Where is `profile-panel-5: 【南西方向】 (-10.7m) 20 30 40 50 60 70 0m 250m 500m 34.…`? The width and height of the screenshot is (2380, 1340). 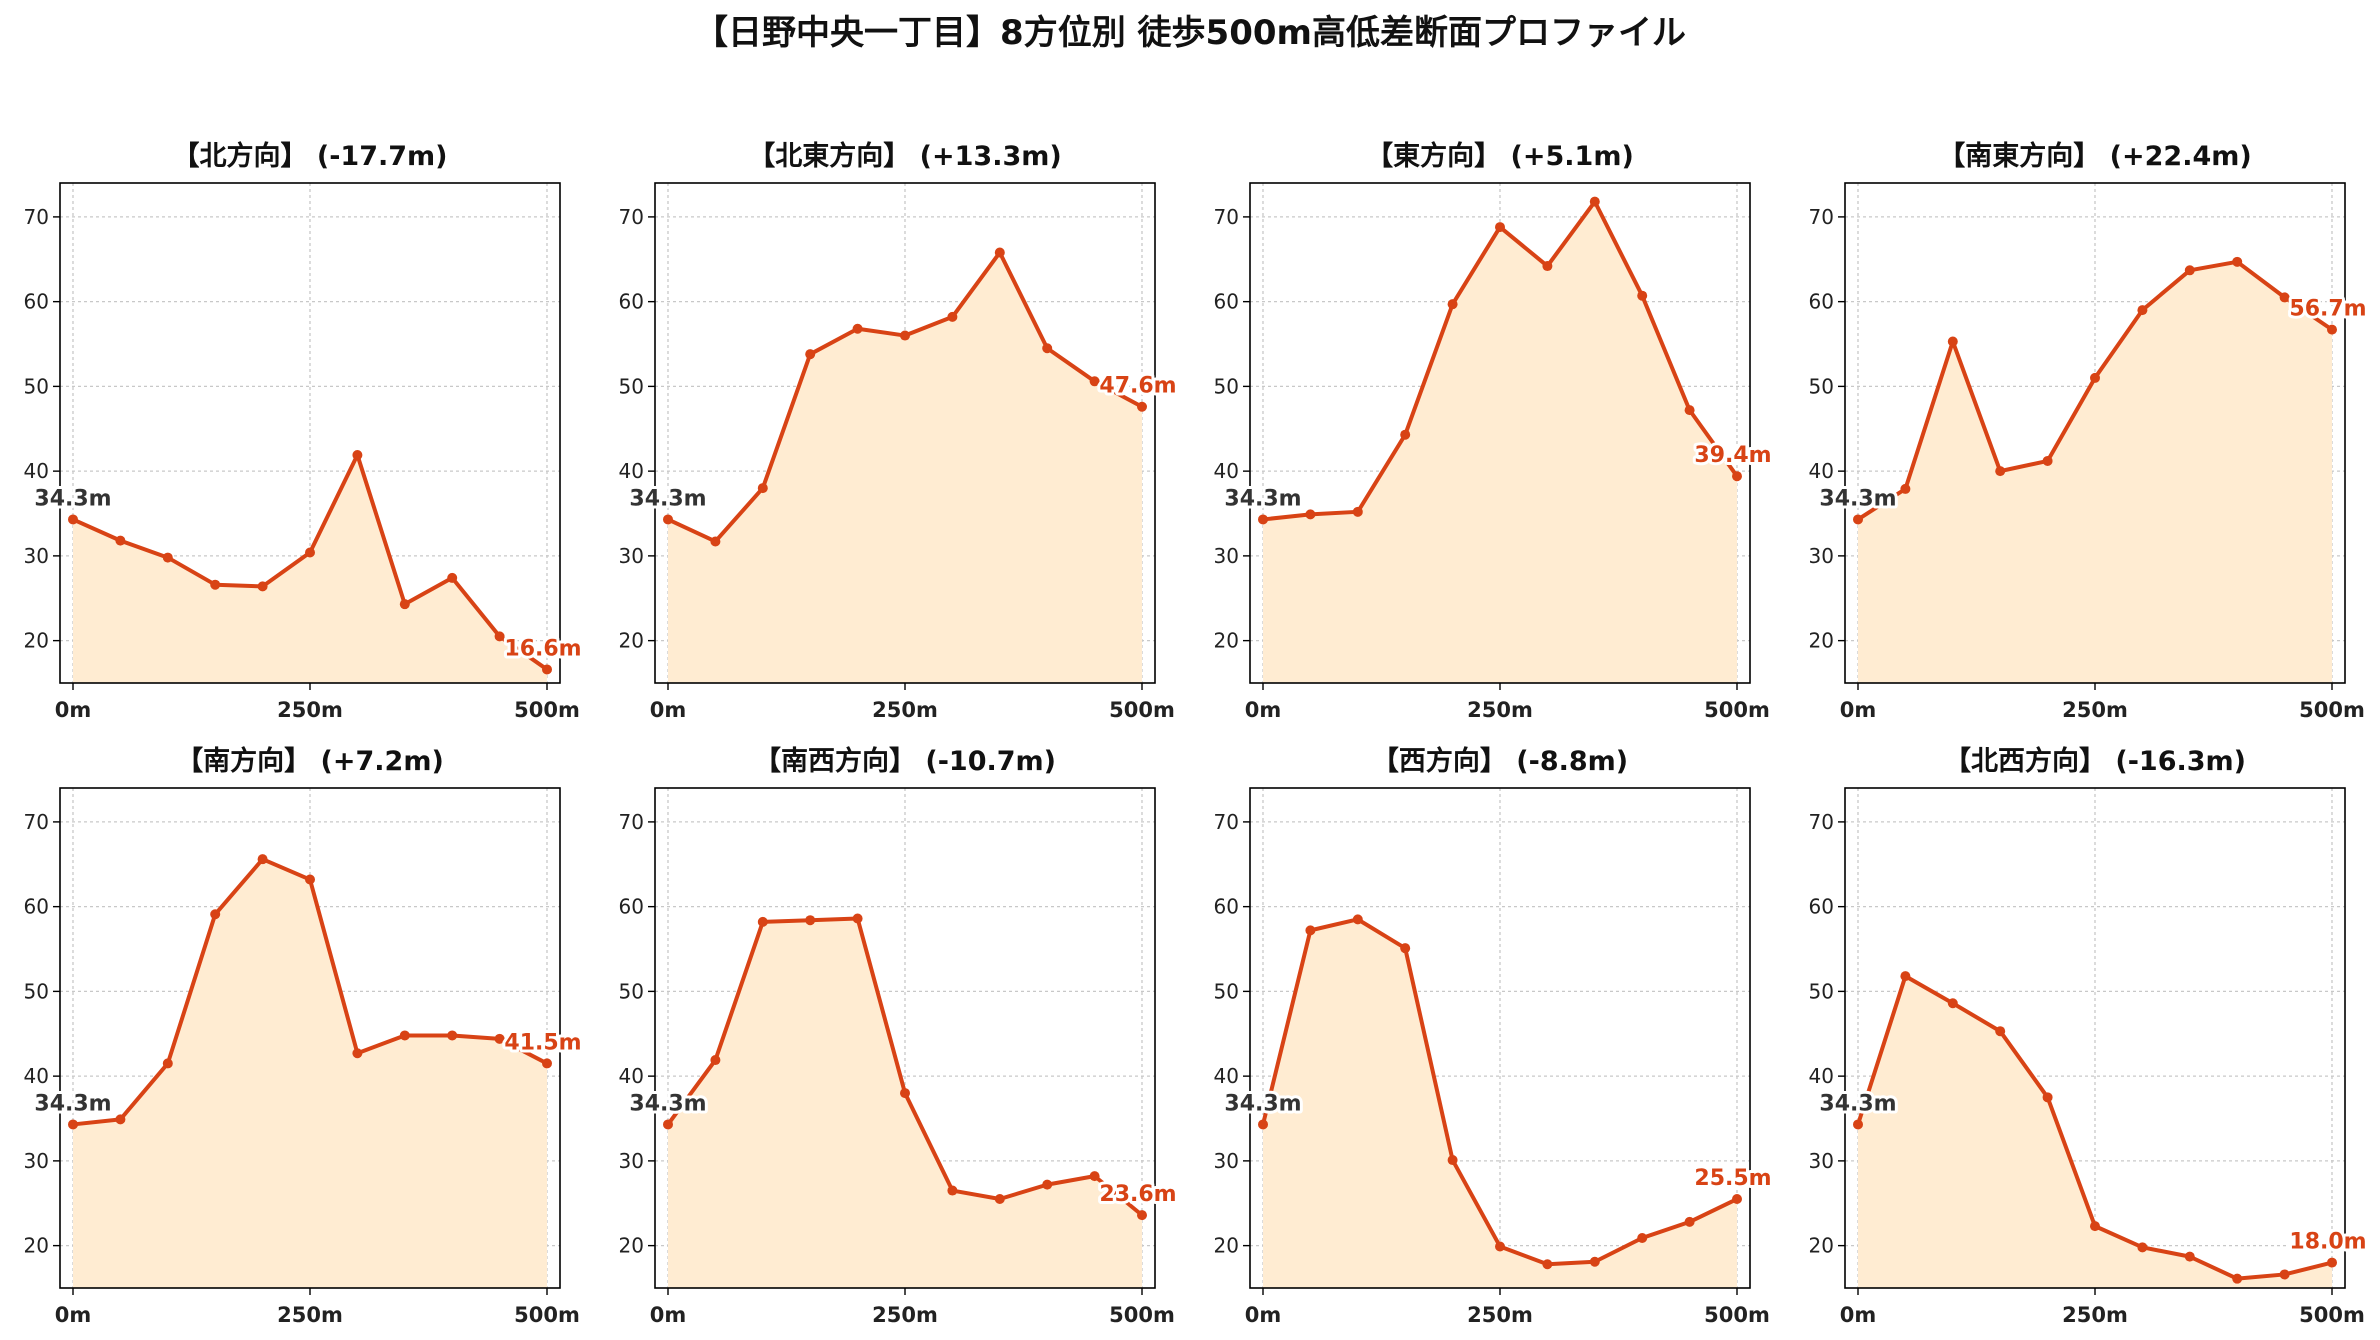
profile-panel-5: 【南西方向】 (-10.7m) 20 30 40 50 60 70 0m 250m 500m 34.… is located at coordinates (899, 1036).